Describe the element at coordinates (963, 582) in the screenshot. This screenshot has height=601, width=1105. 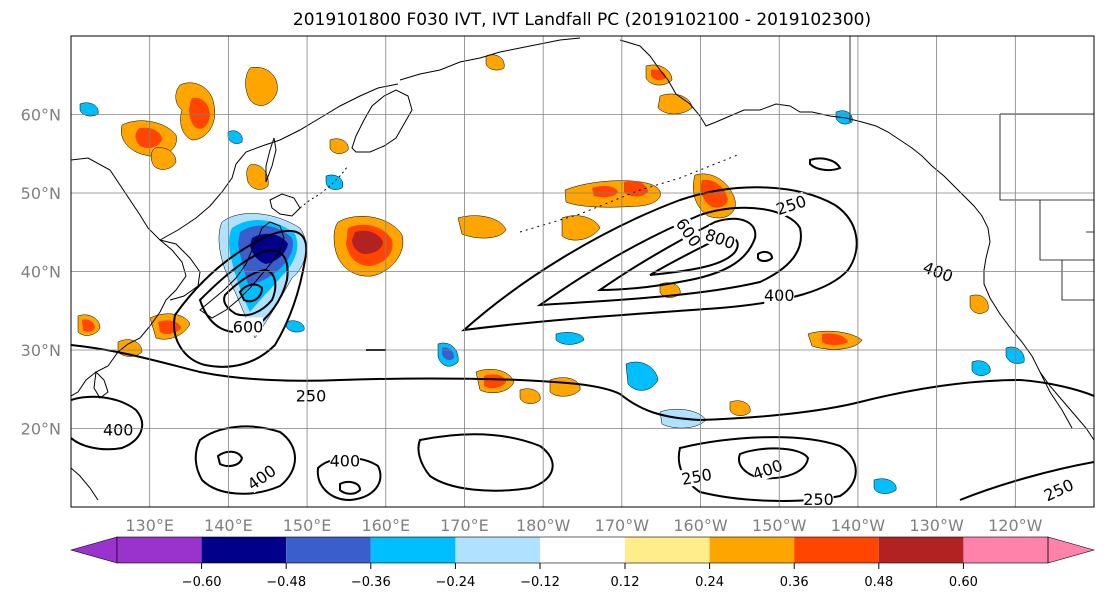
I see `colorbar-tick-label: 0.60` at that location.